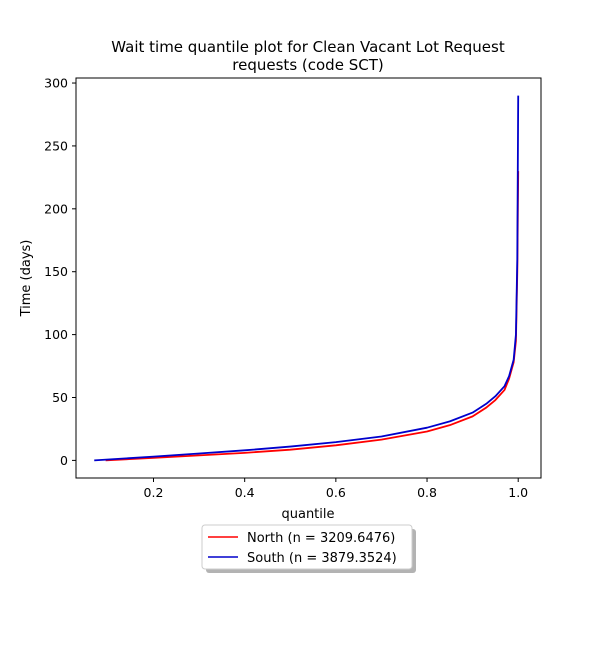 The height and width of the screenshot is (650, 600). Describe the element at coordinates (321, 538) in the screenshot. I see `legend-label-north: North (n = 3209.6476)` at that location.